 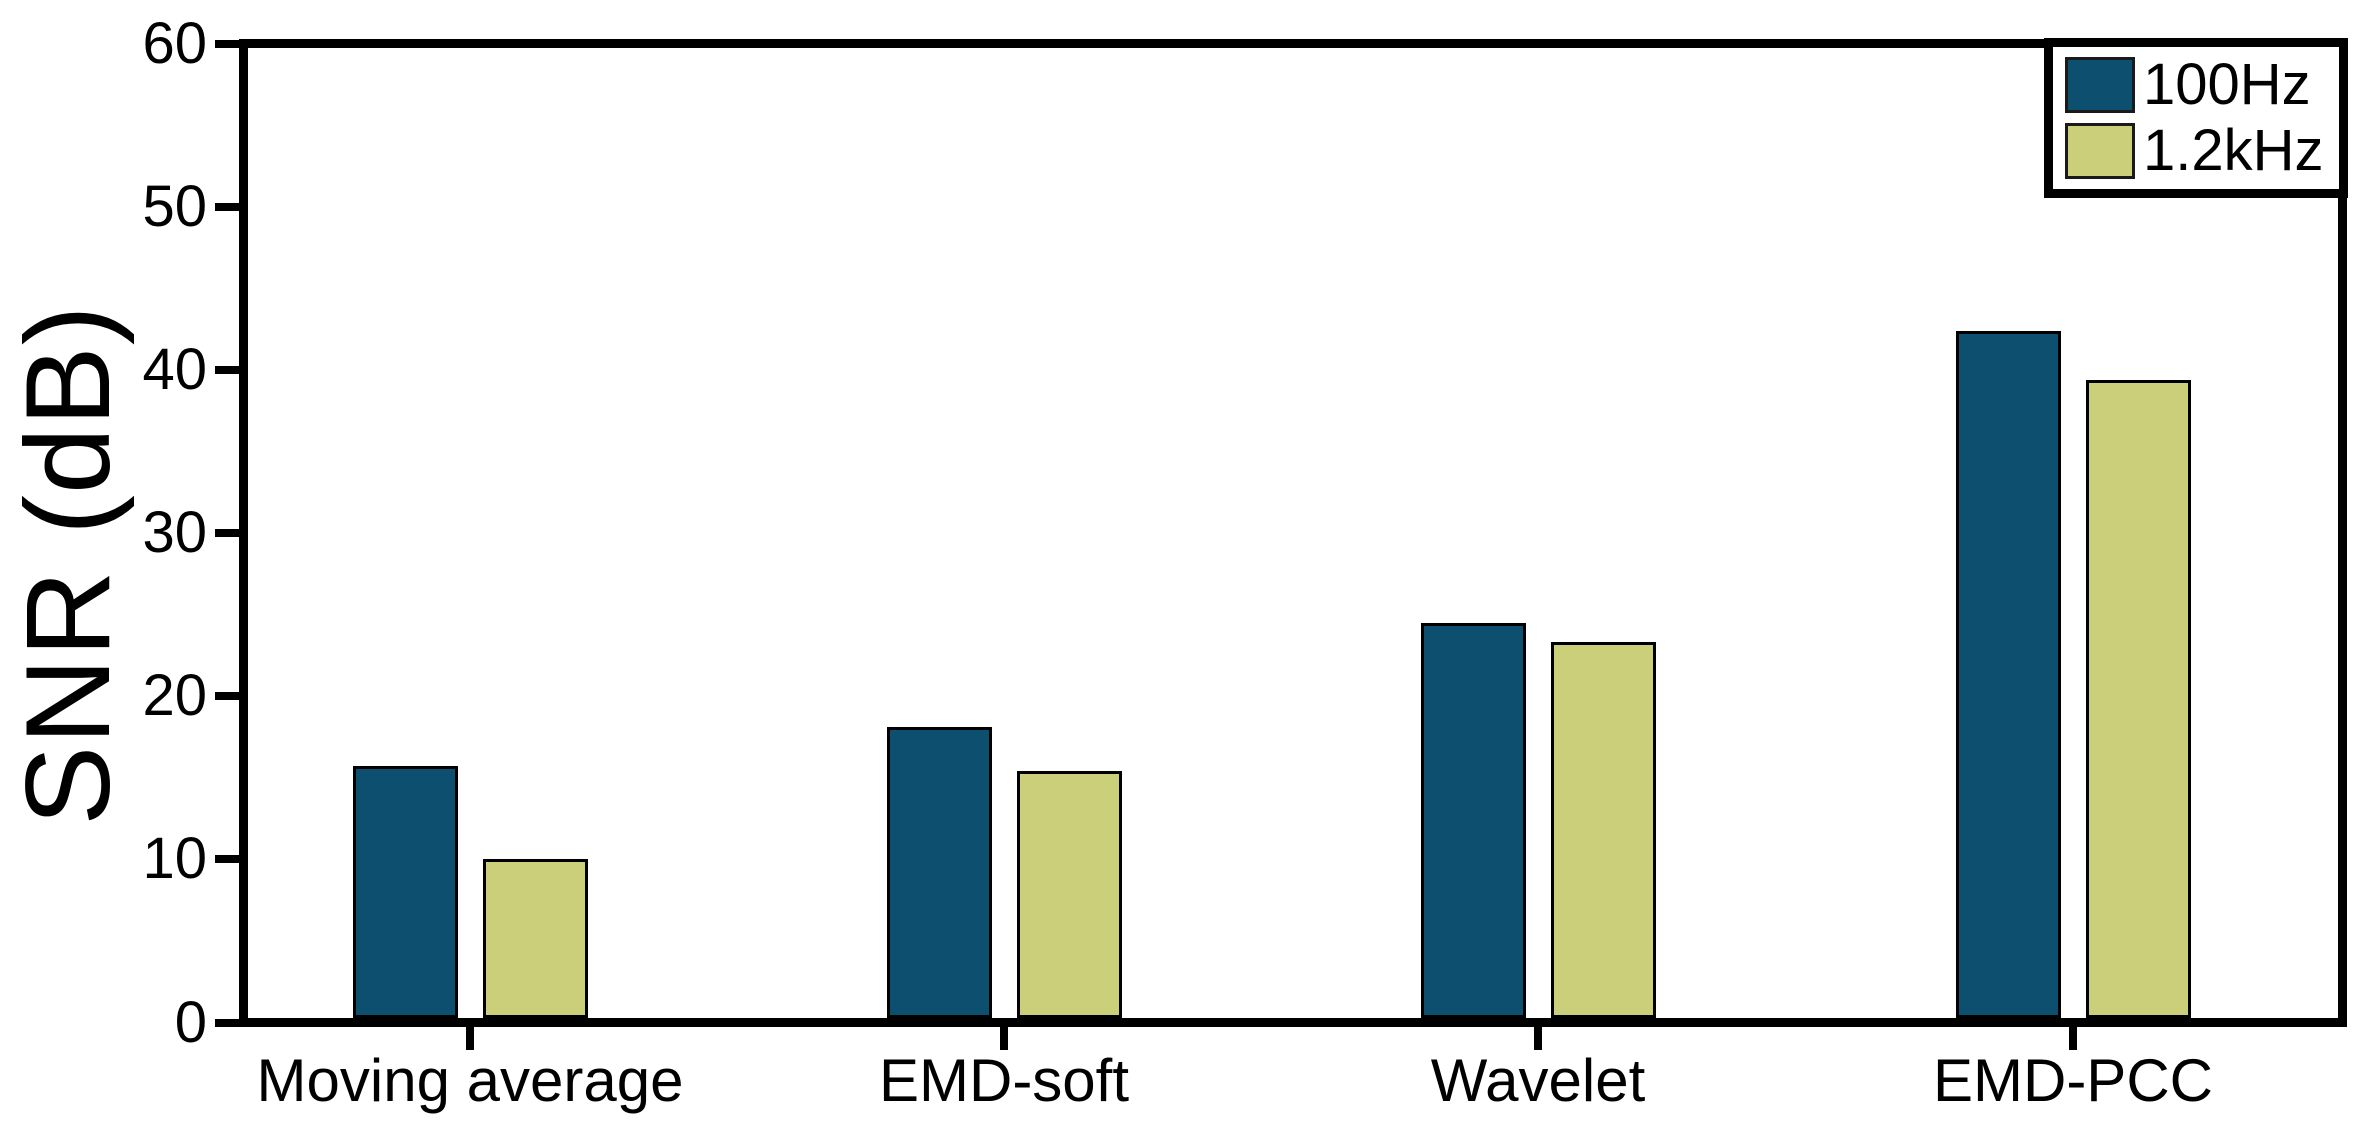 I want to click on legend: 100Hz 1.2kHz, so click(x=2196, y=118).